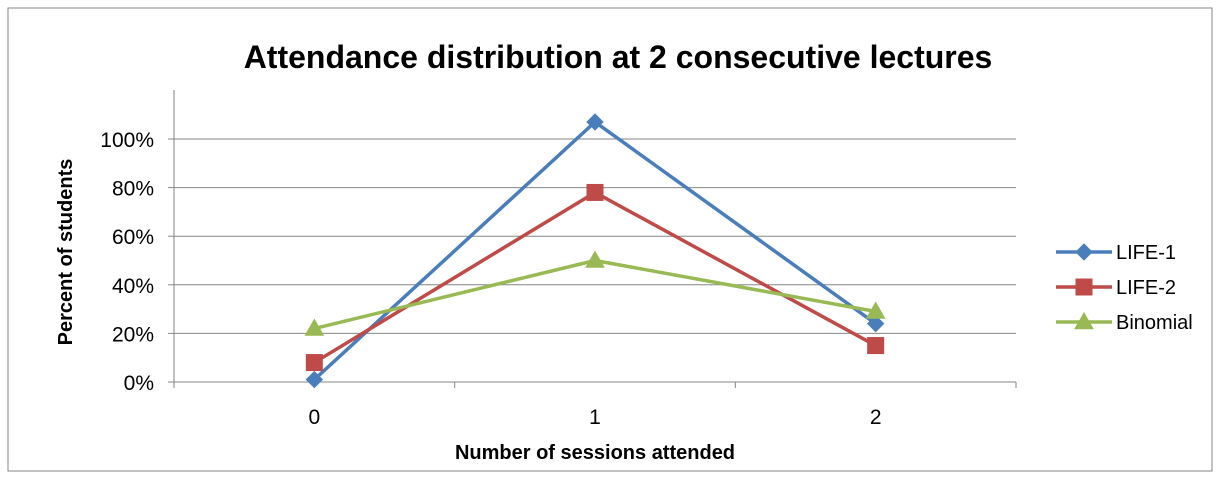 The height and width of the screenshot is (479, 1220). What do you see at coordinates (595, 453) in the screenshot?
I see `x-axis-label: Number of sessions attended` at bounding box center [595, 453].